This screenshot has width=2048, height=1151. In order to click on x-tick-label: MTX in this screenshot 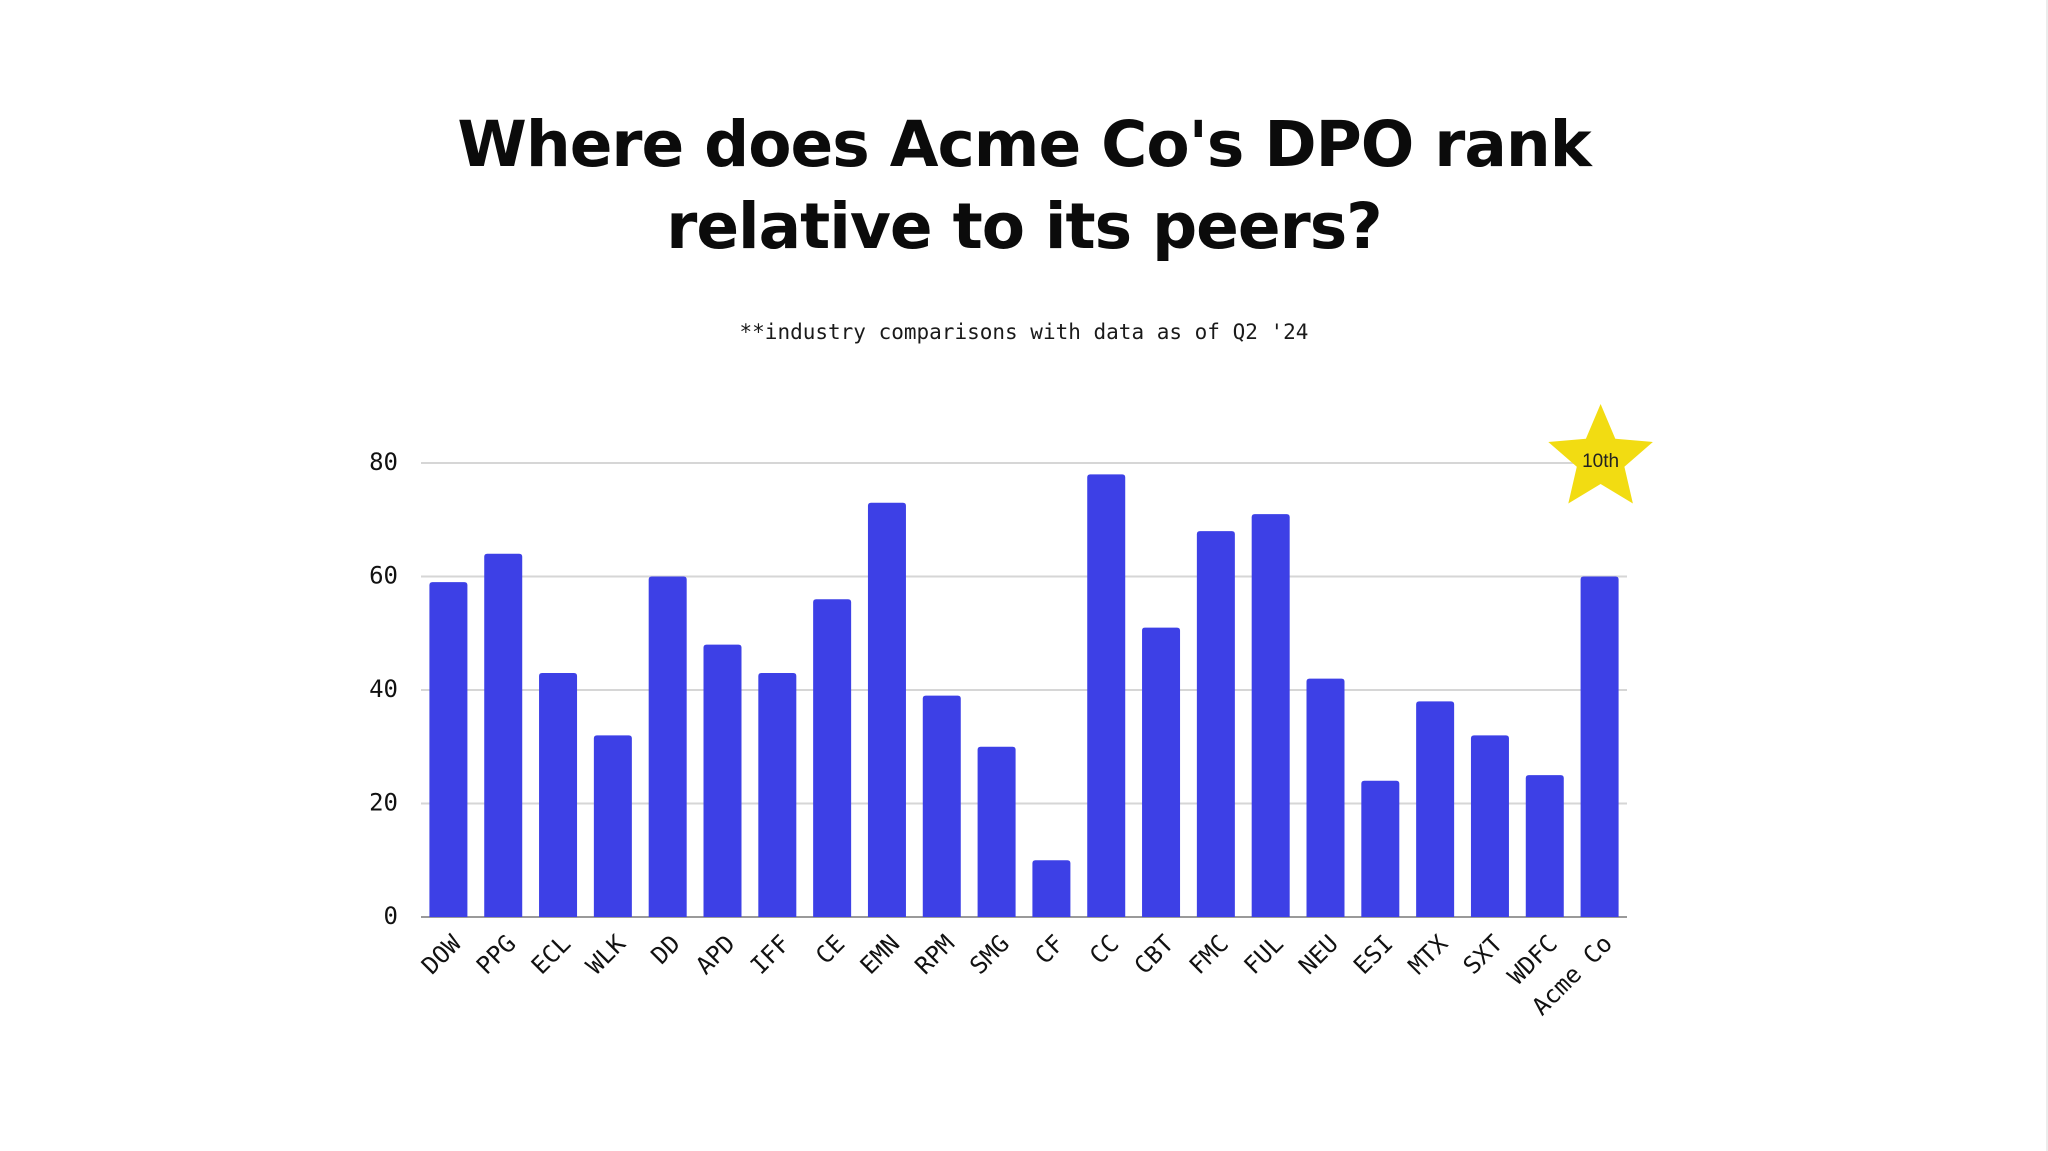, I will do `click(1428, 954)`.